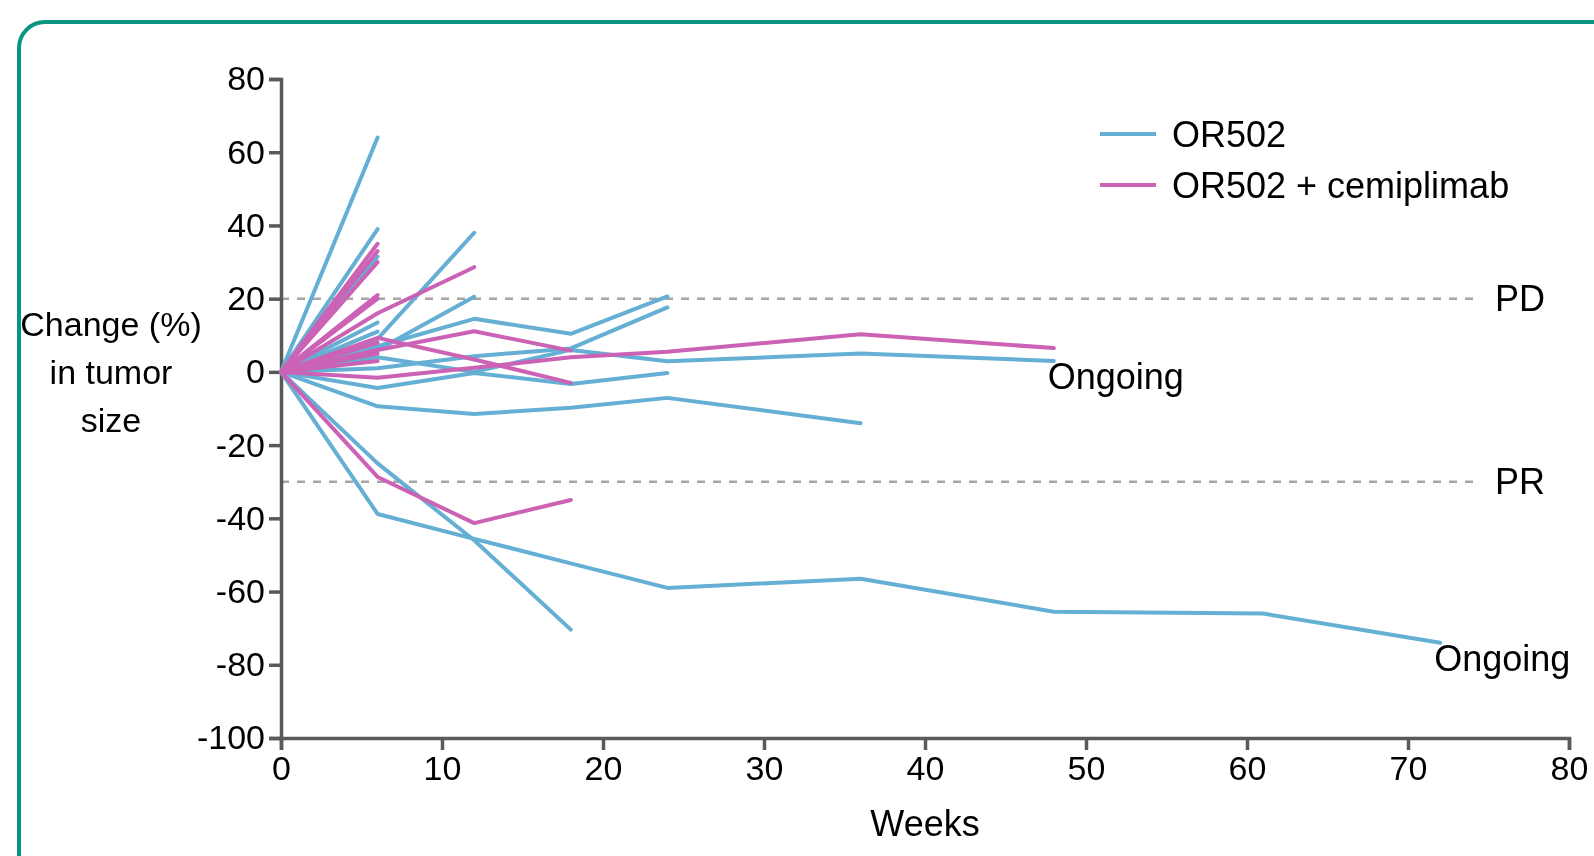 The width and height of the screenshot is (1594, 856). I want to click on y-tick-label: 60, so click(246, 151).